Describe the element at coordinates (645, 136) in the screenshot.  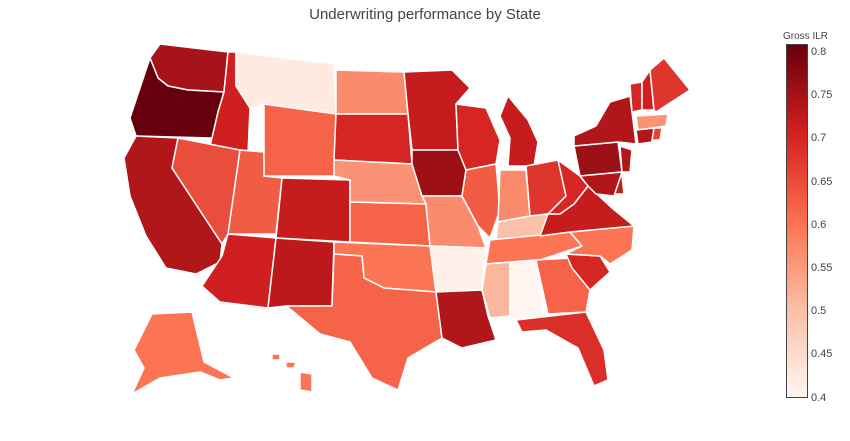
I see `state-ct` at that location.